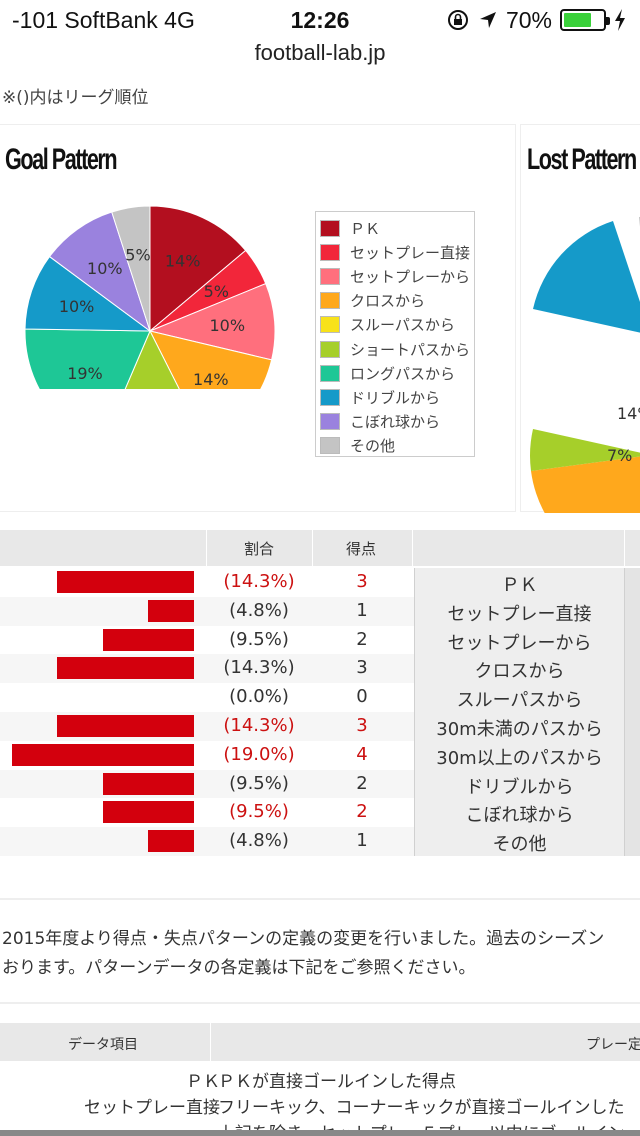 Image resolution: width=640 pixels, height=1136 pixels. What do you see at coordinates (519, 640) in the screenshot?
I see `category-label: セットプレーから` at bounding box center [519, 640].